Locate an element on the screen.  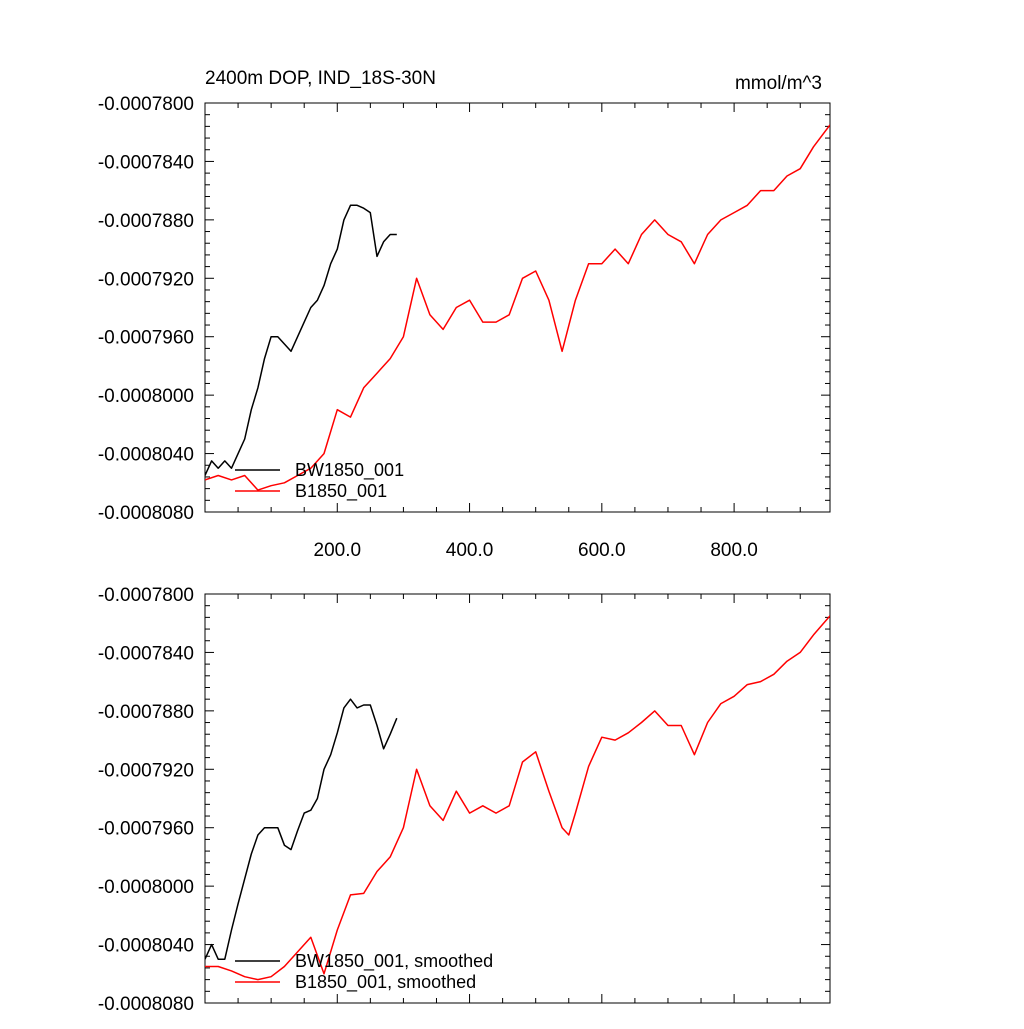
x-tick-label: 400.0 is located at coordinates (470, 550).